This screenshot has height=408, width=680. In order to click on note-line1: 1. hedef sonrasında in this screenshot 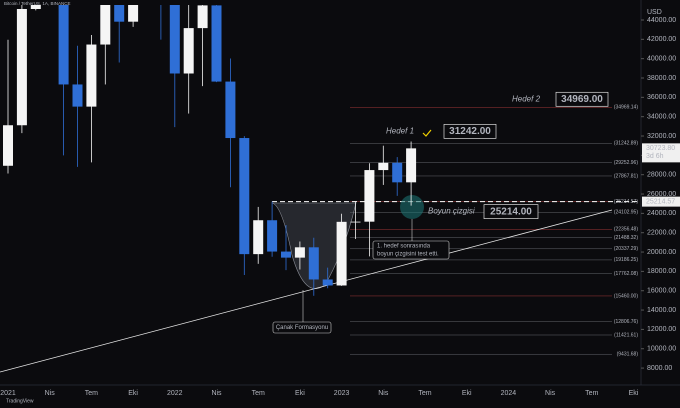, I will do `click(404, 247)`.